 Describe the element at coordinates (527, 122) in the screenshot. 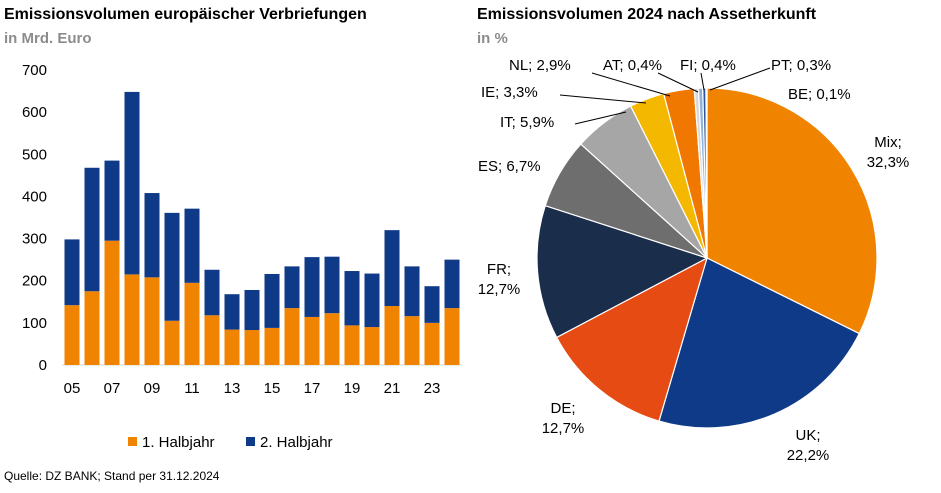

I see `pie-slice-label: IT; 5,9%` at that location.